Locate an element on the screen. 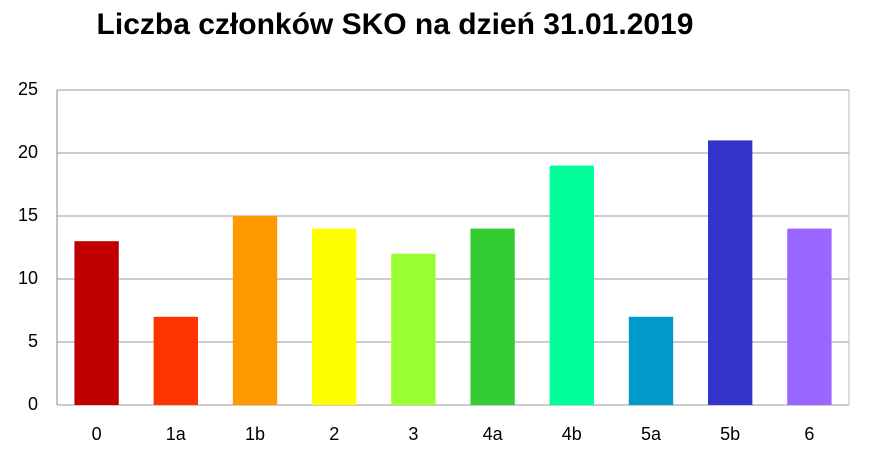 The width and height of the screenshot is (870, 461). x-tick-label: 1a is located at coordinates (176, 434).